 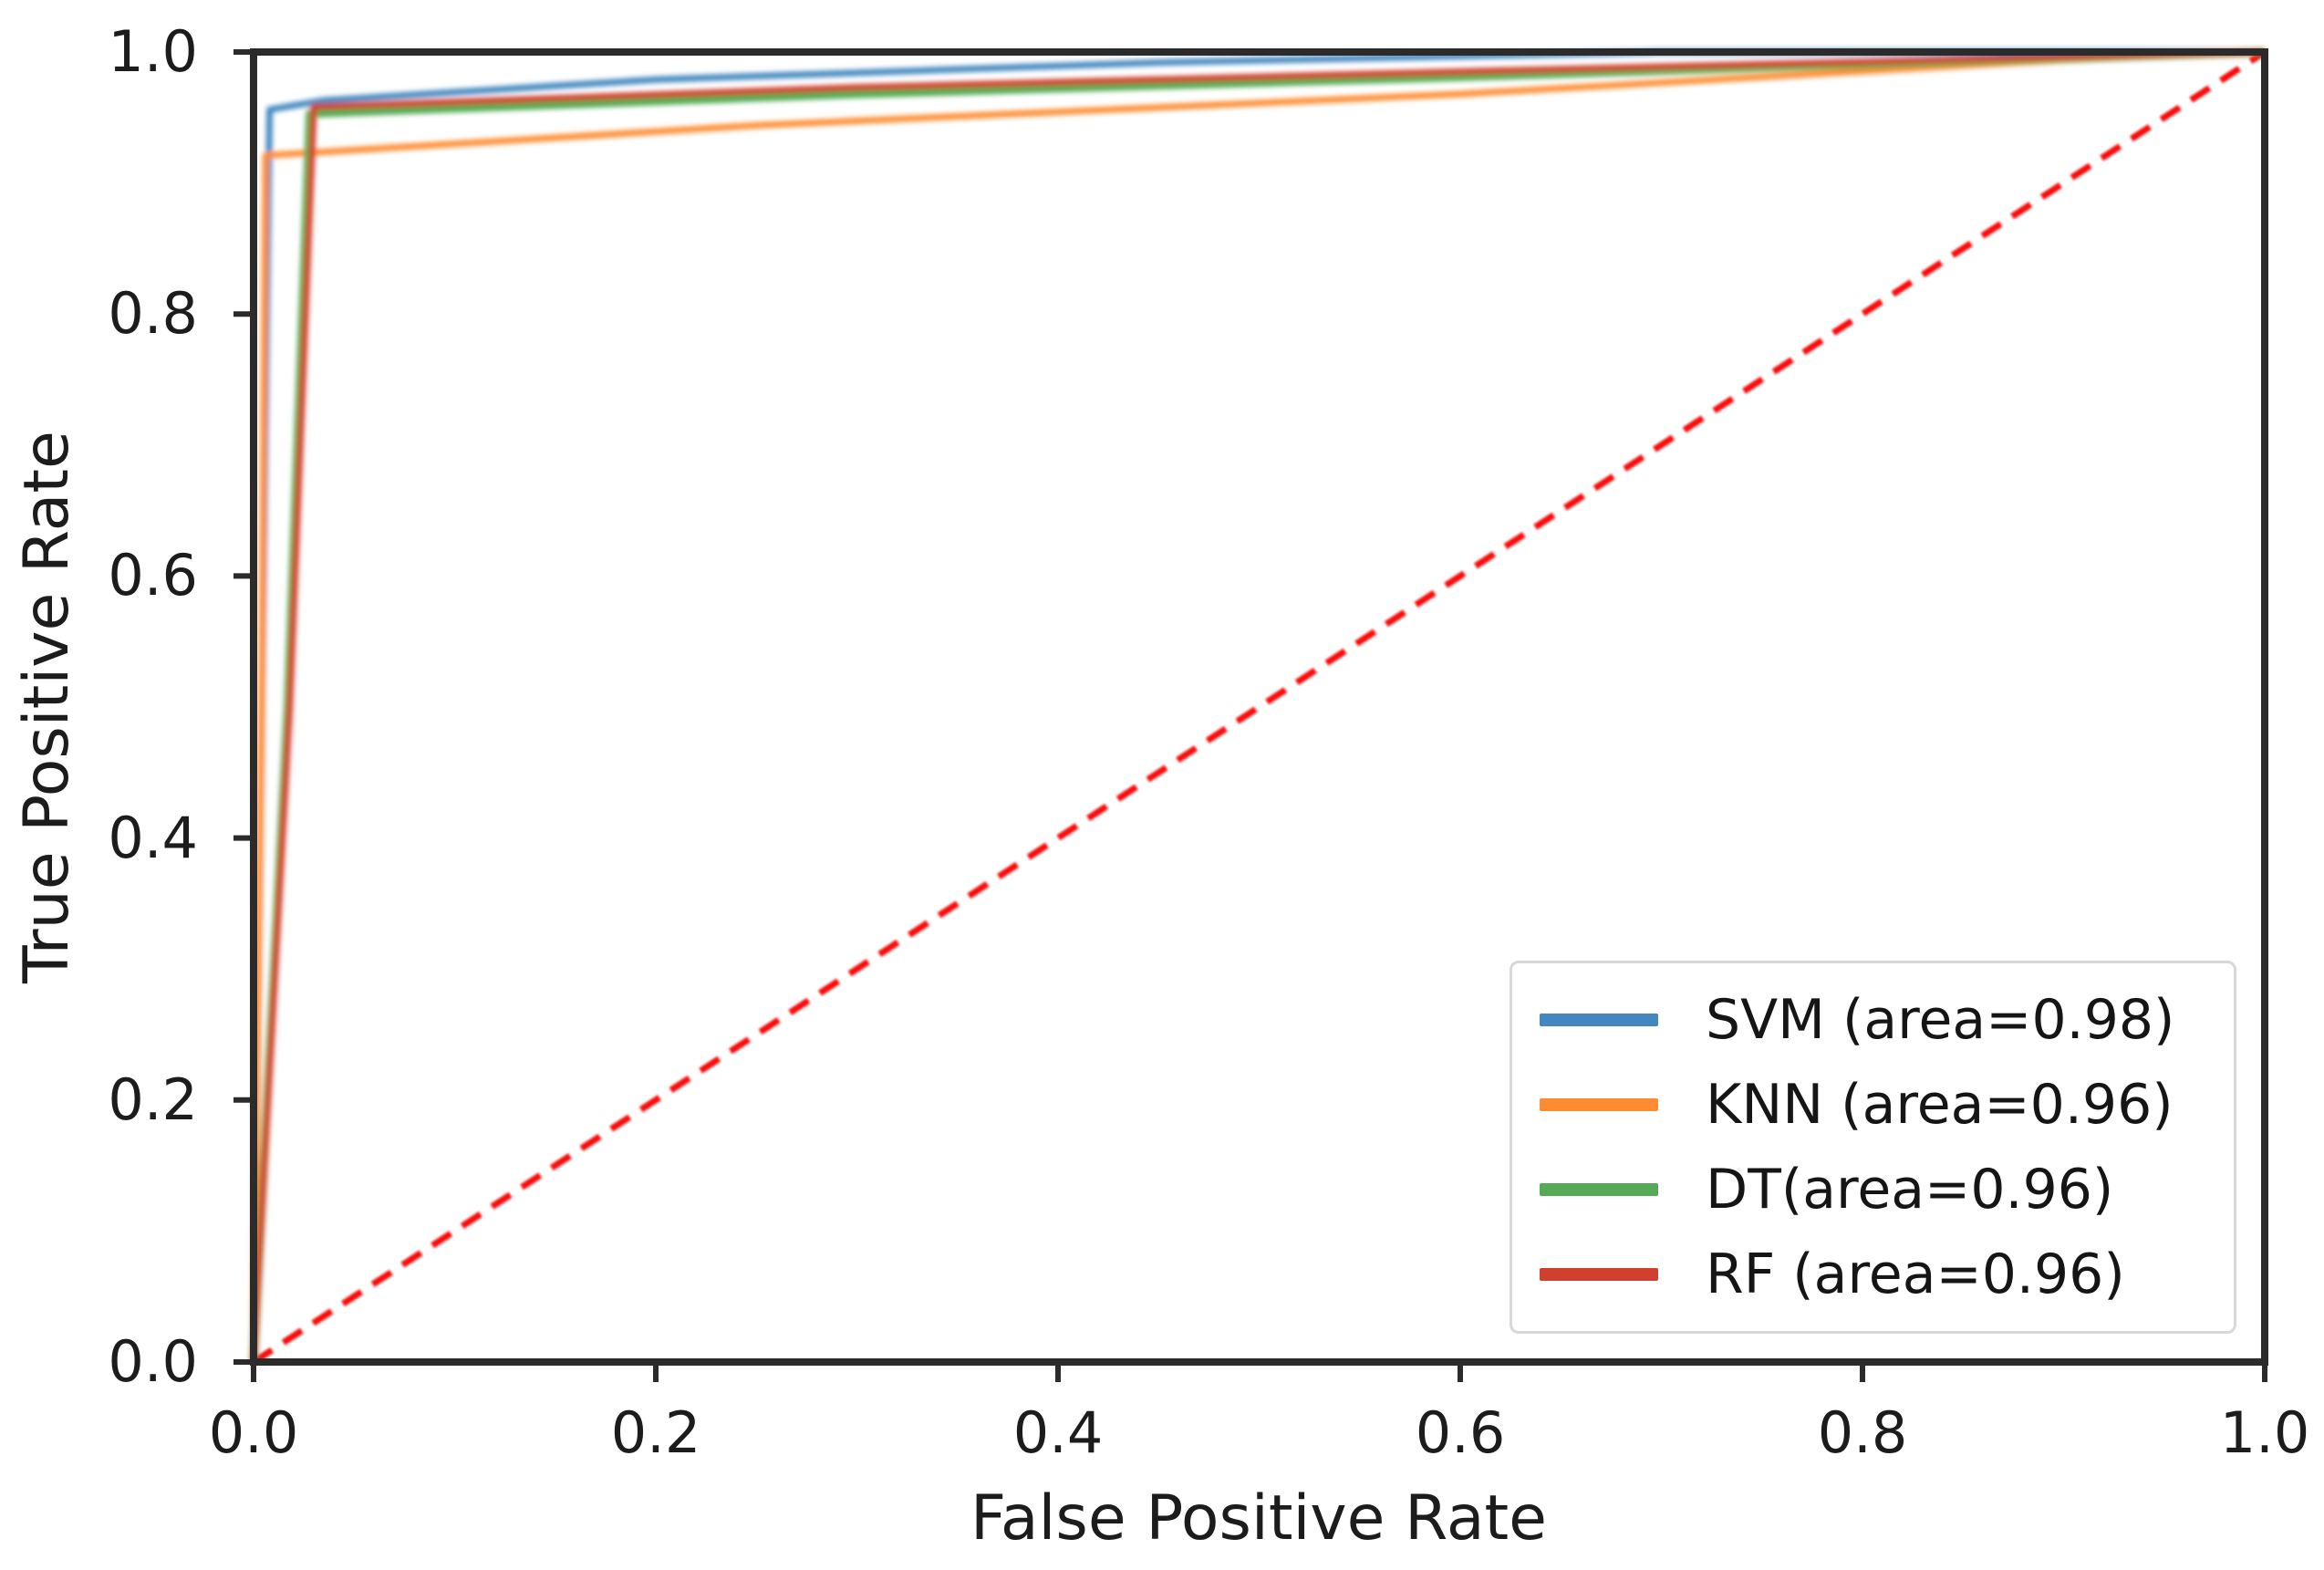 What do you see at coordinates (153, 838) in the screenshot?
I see `y-tick-label: 0.4` at bounding box center [153, 838].